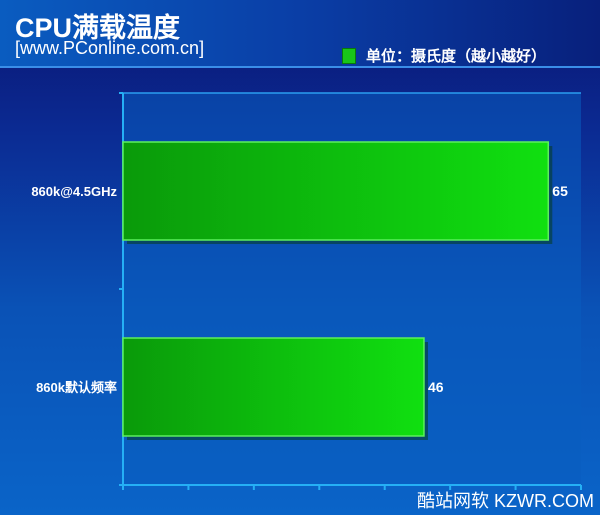 This screenshot has width=600, height=515. What do you see at coordinates (349, 55) in the screenshot?
I see `legend-swatch` at bounding box center [349, 55].